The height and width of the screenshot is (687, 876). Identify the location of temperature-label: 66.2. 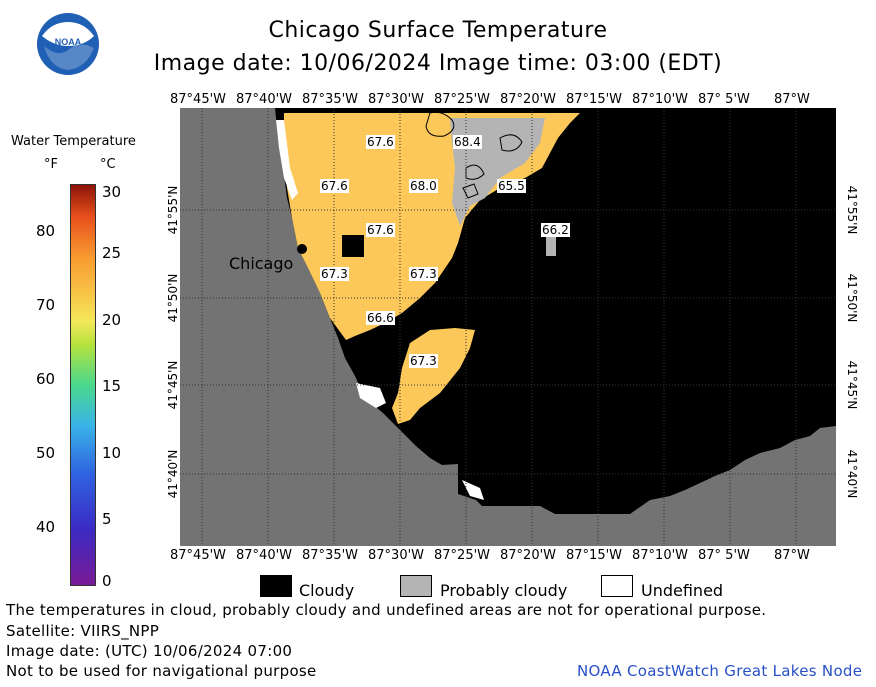
(555, 230).